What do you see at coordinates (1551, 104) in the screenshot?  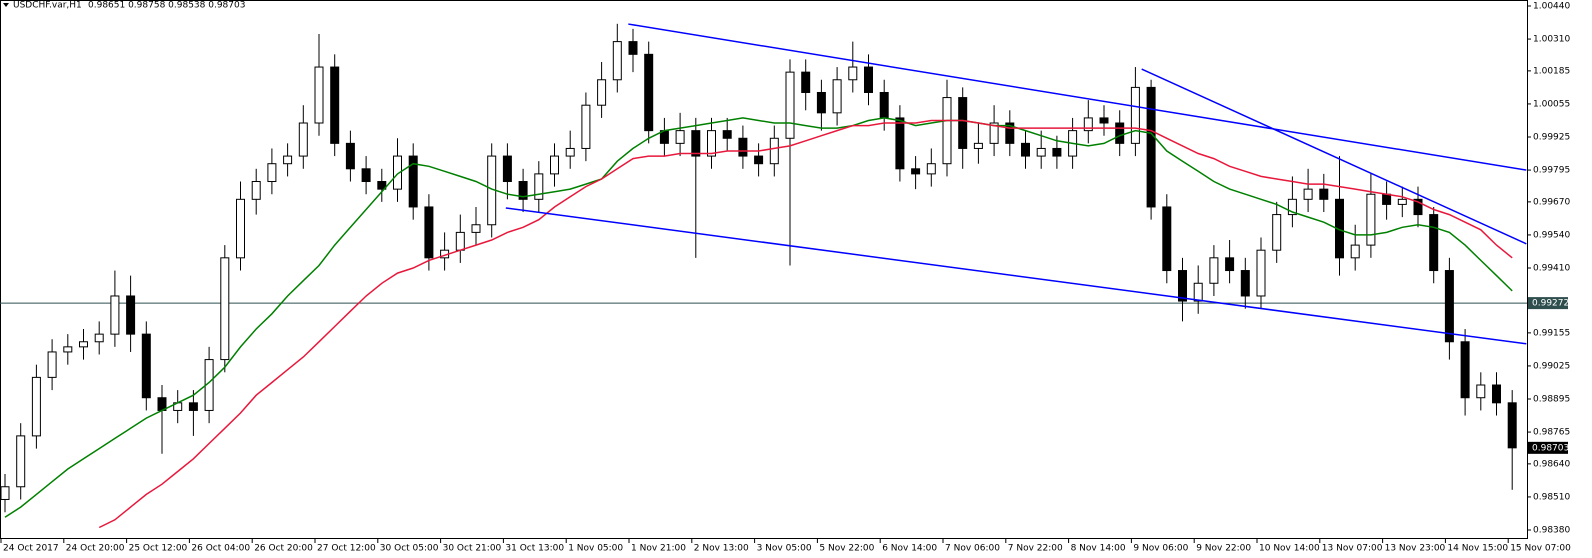 I see `y-tick-label: 1.00055` at bounding box center [1551, 104].